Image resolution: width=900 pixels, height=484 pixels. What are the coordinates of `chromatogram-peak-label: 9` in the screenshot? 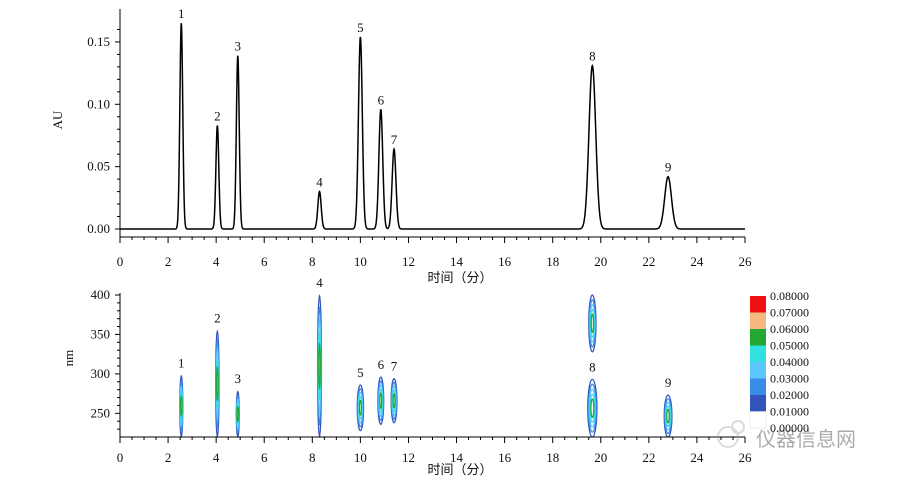 It's located at (668, 167).